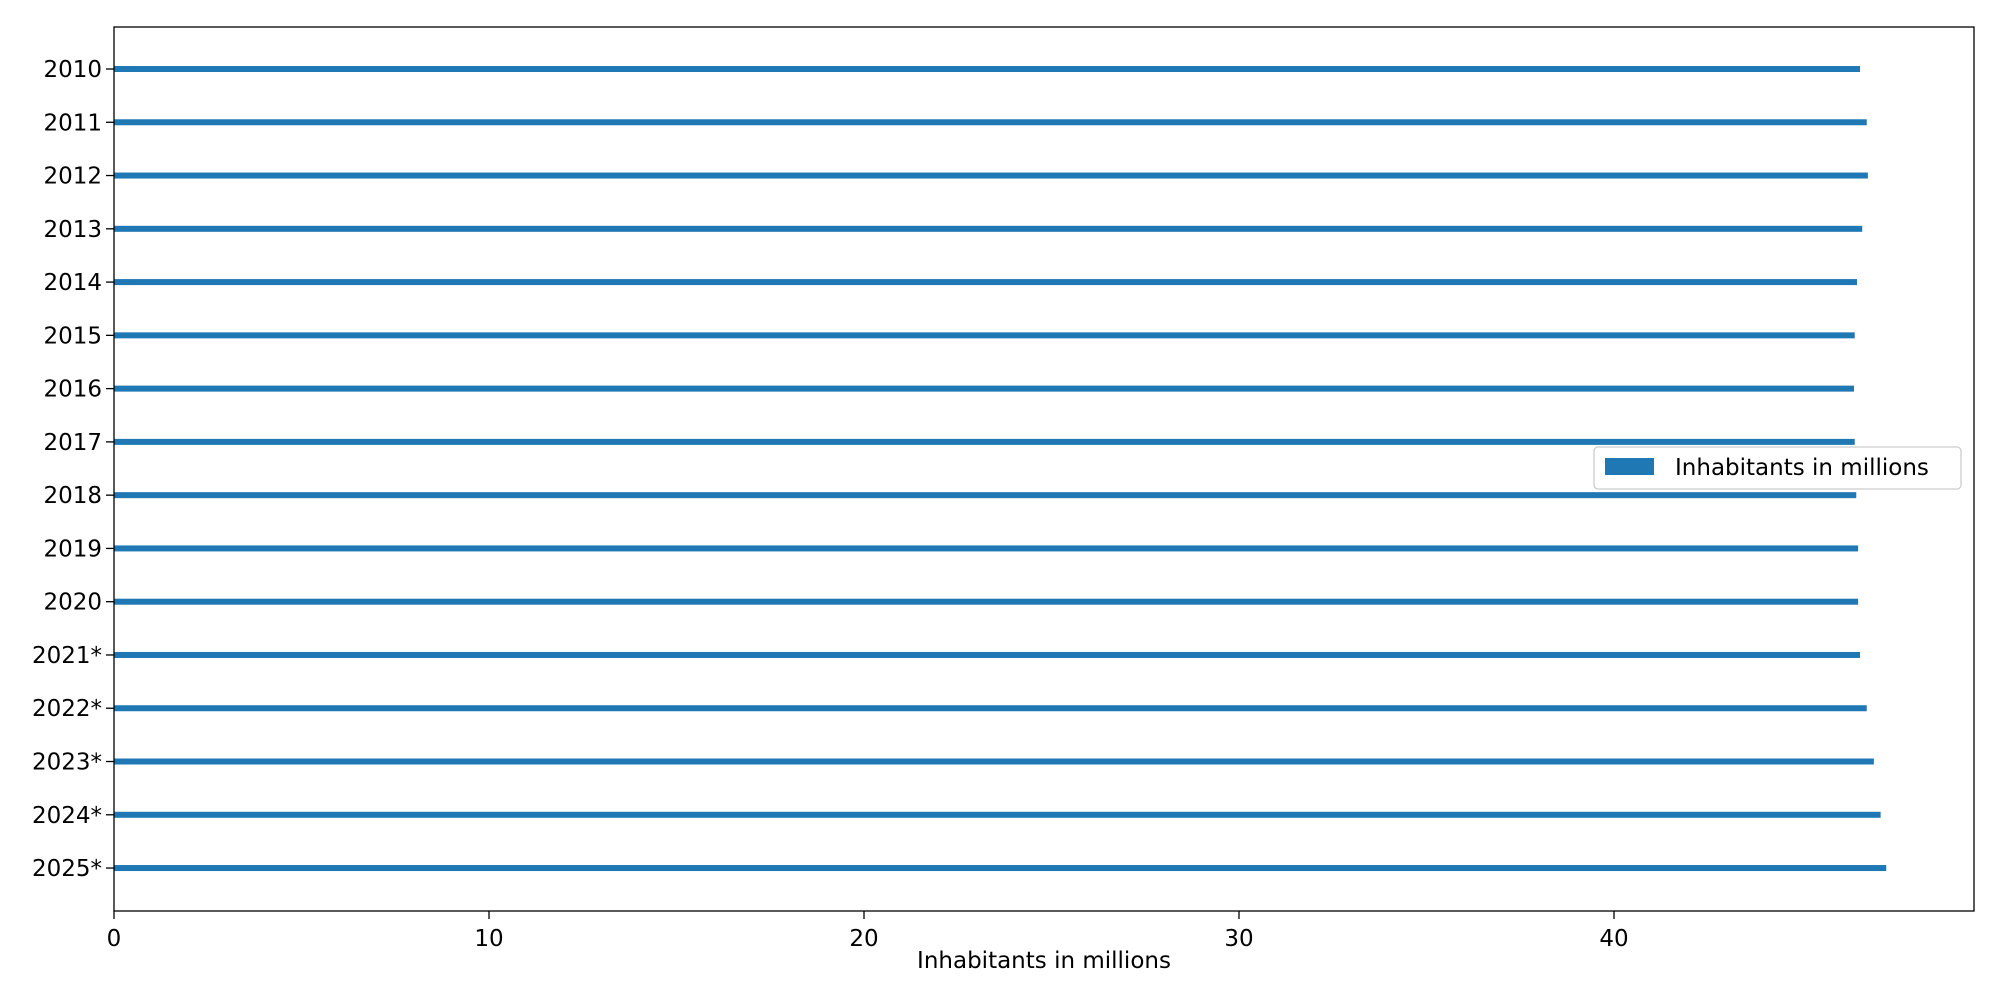 The height and width of the screenshot is (1000, 2000). Describe the element at coordinates (1629, 466) in the screenshot. I see `legend-swatch` at that location.